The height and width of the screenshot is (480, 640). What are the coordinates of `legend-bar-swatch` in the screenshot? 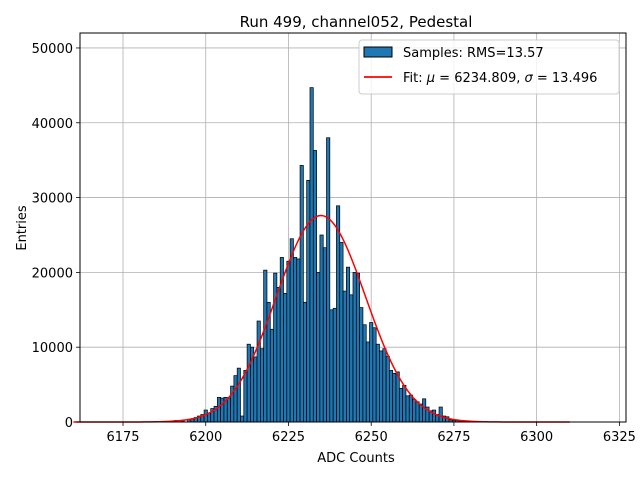 It's located at (378, 52).